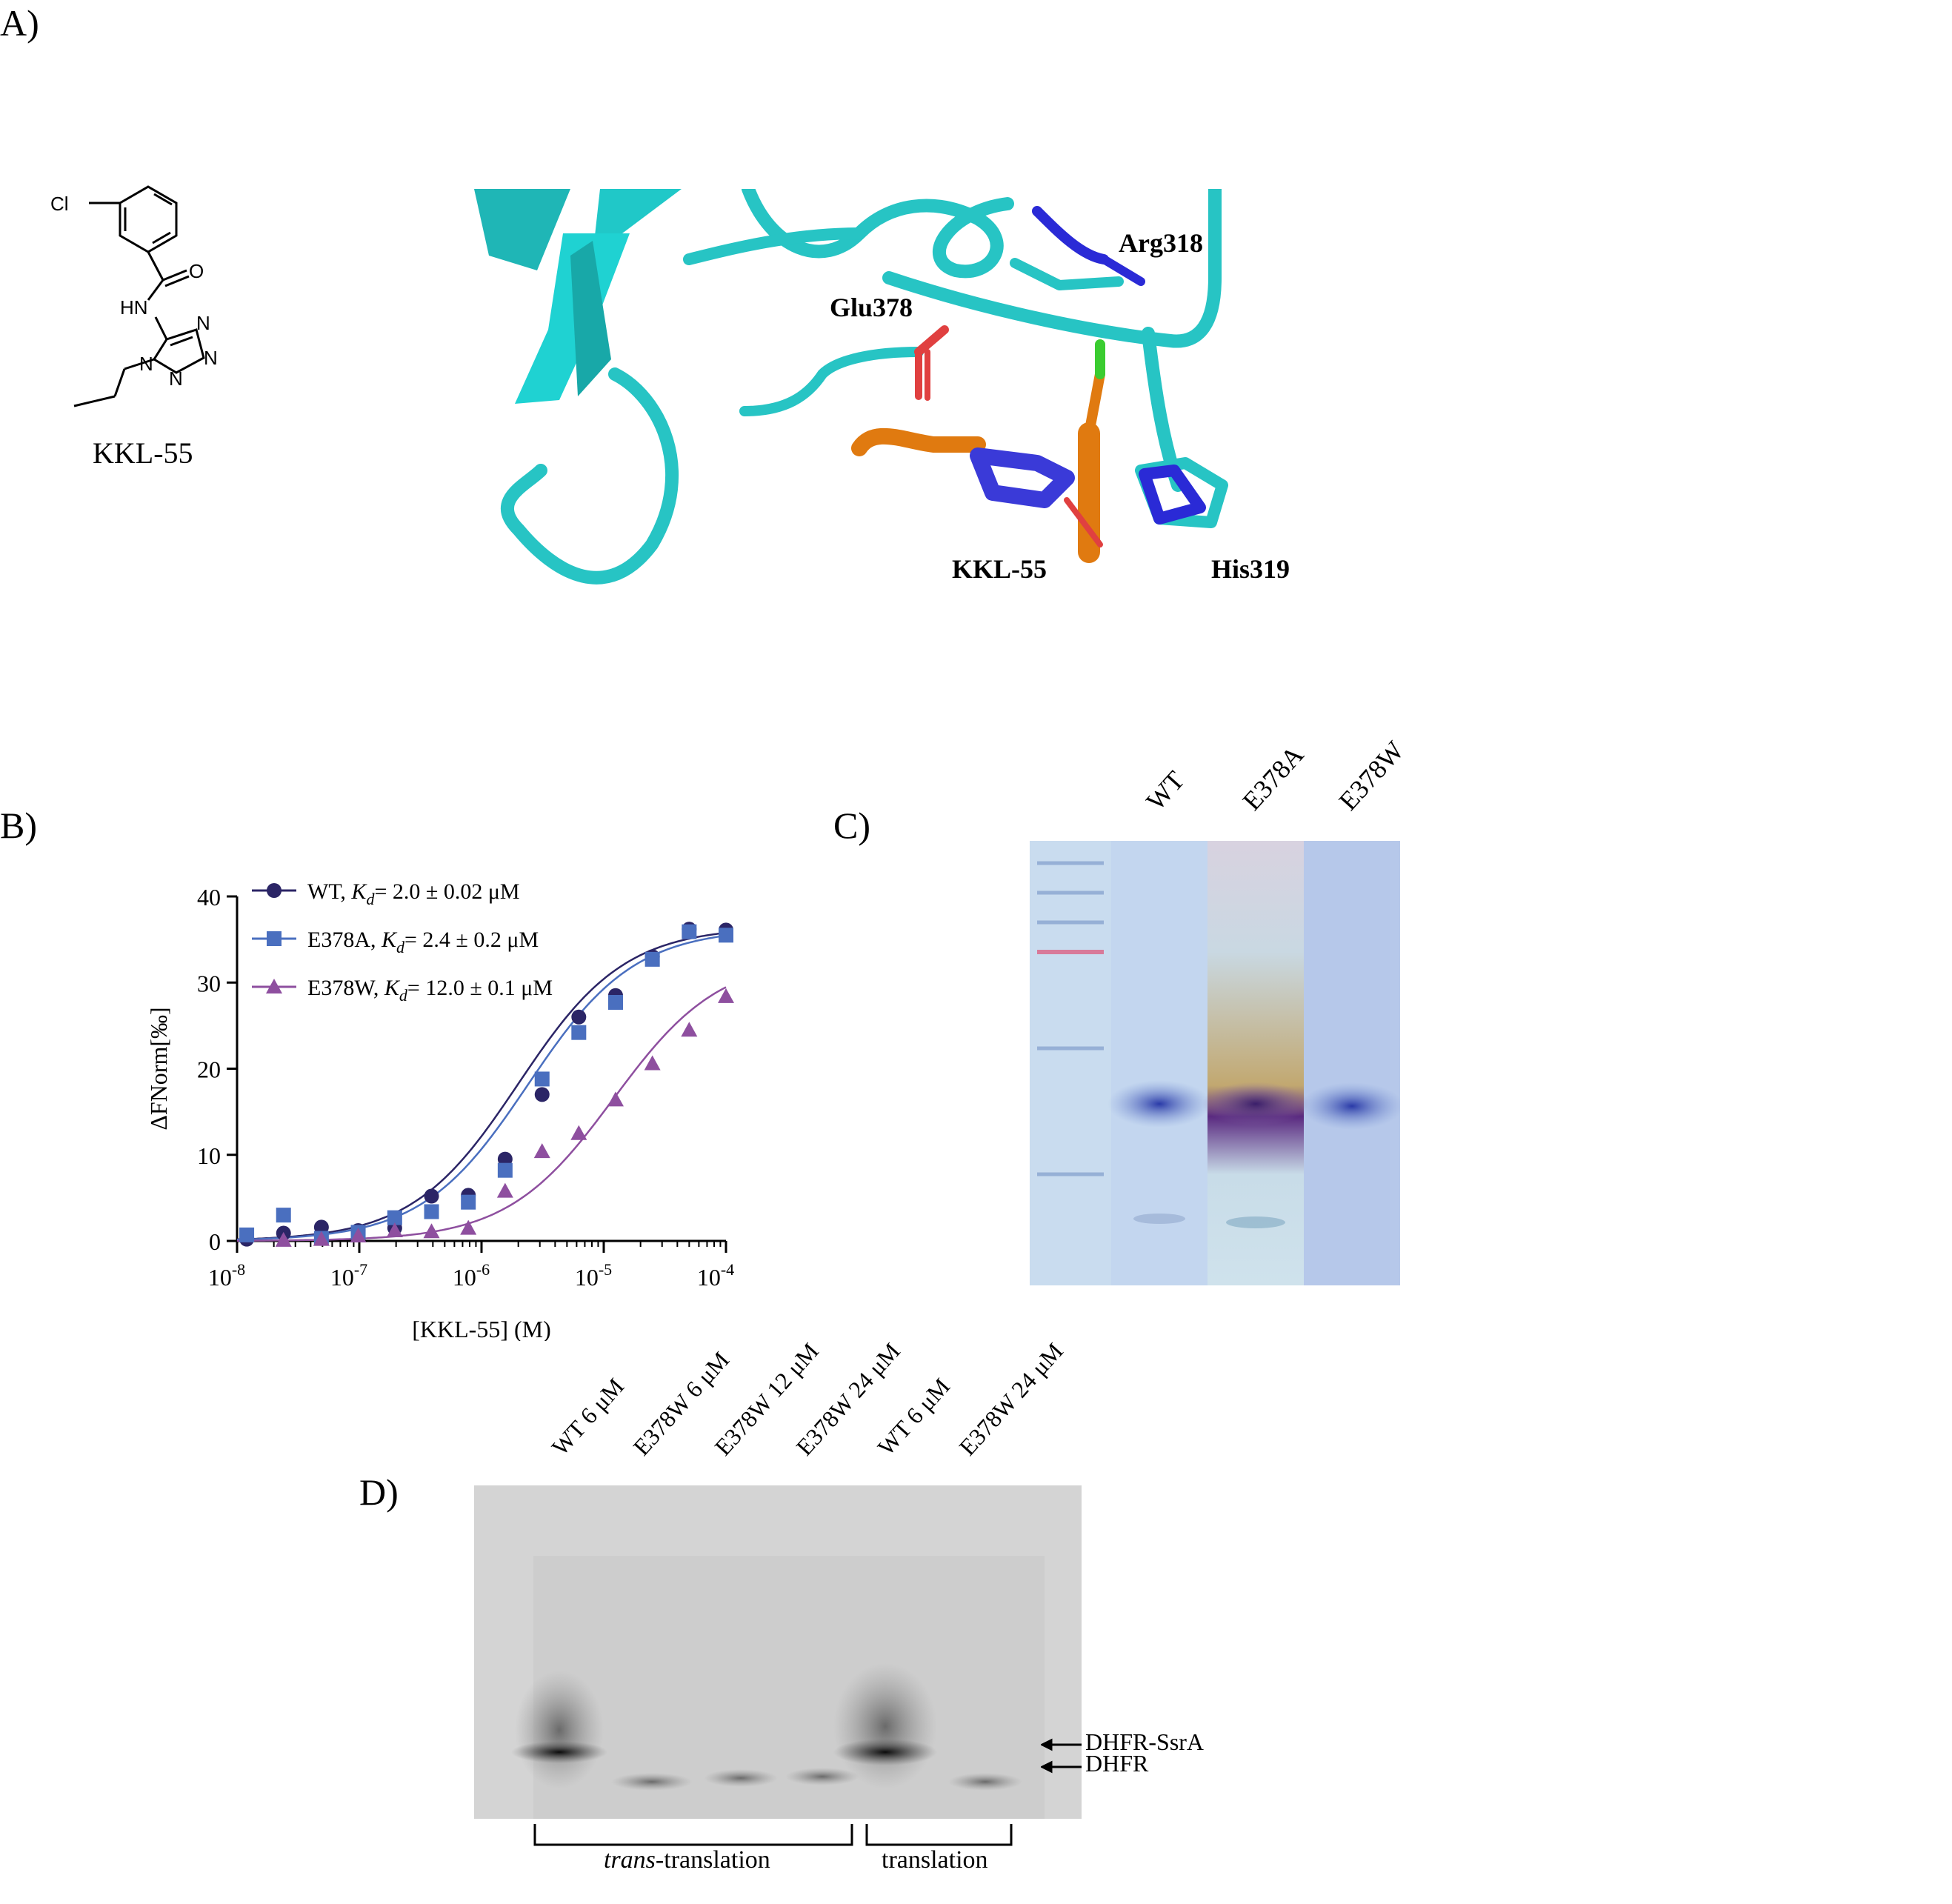 The image size is (1952, 1904). I want to click on atom-hn: HN, so click(134, 308).